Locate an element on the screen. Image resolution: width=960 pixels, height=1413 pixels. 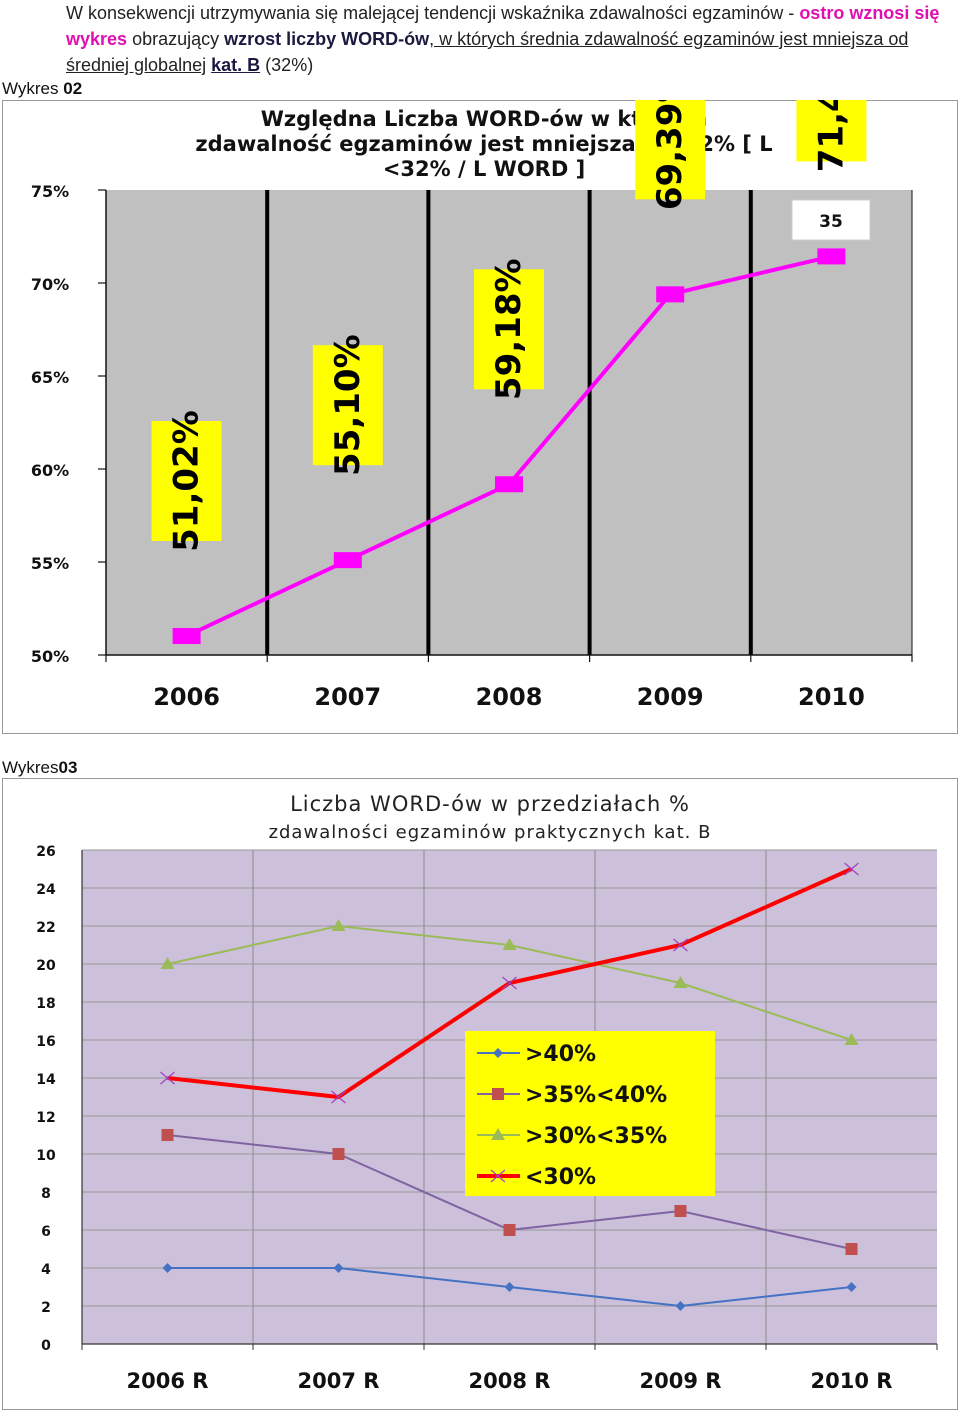
chart1-y-tick-label: 50% is located at coordinates (50, 656).